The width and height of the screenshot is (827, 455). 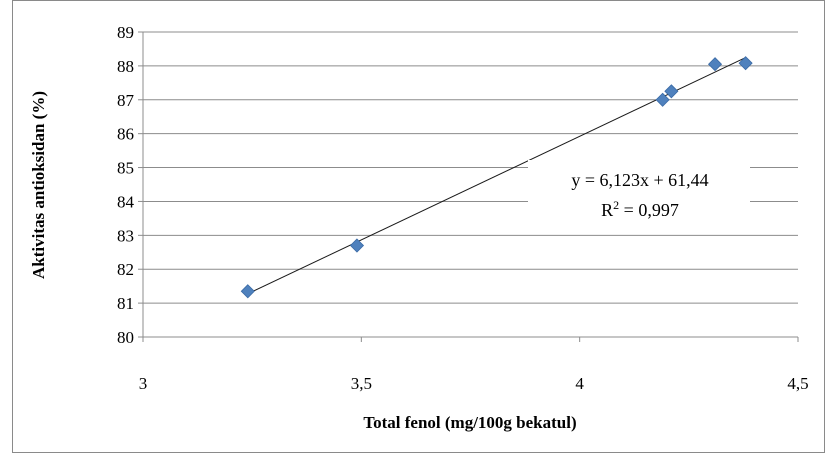 What do you see at coordinates (126, 185) in the screenshot?
I see `y-tick-labels: 80 81 82 83 84 85 86 87 88 89` at bounding box center [126, 185].